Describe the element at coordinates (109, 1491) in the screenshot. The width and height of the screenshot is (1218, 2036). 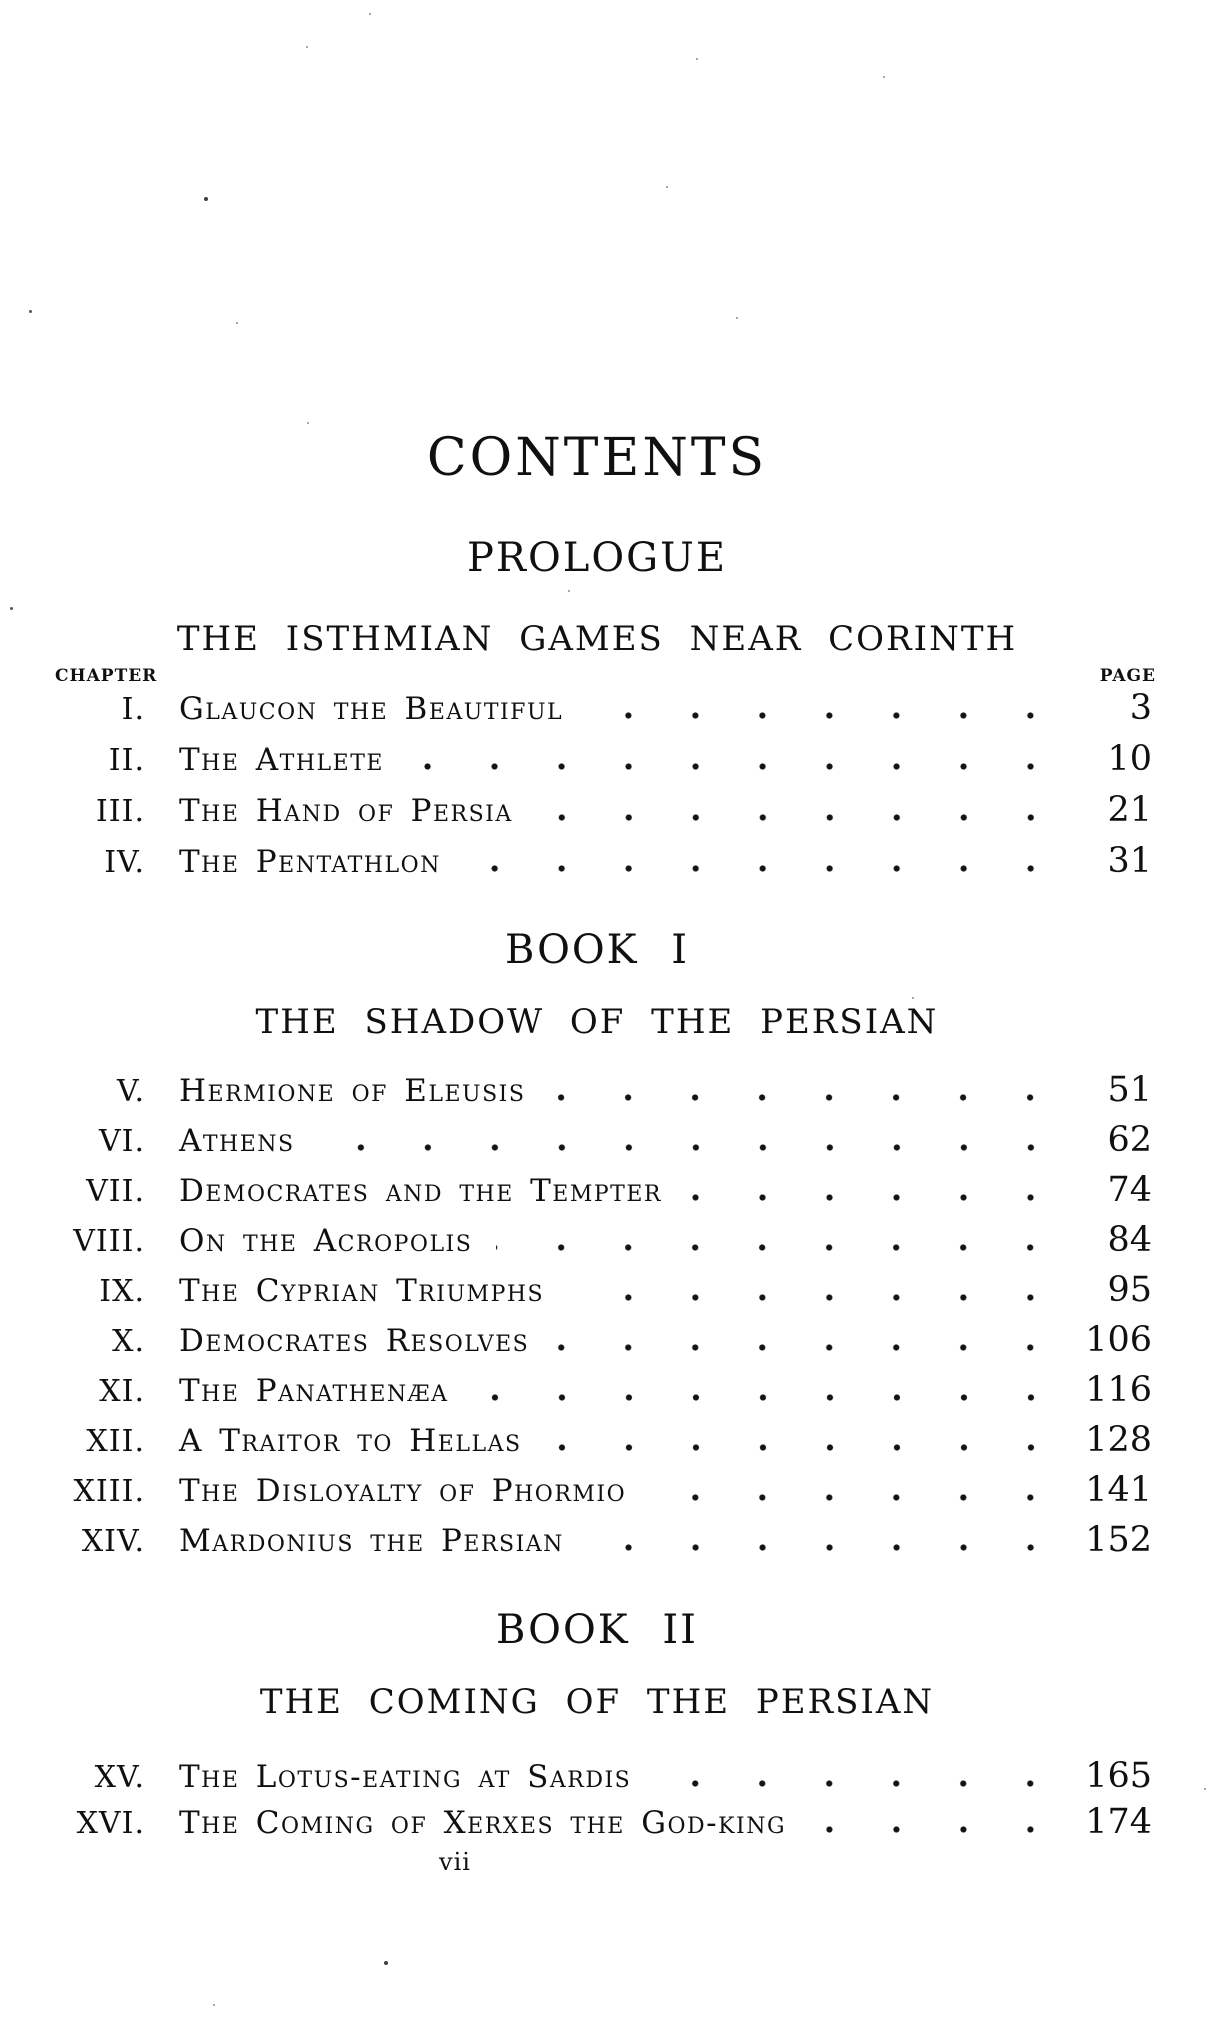
I see `chapter-number: XIII.` at that location.